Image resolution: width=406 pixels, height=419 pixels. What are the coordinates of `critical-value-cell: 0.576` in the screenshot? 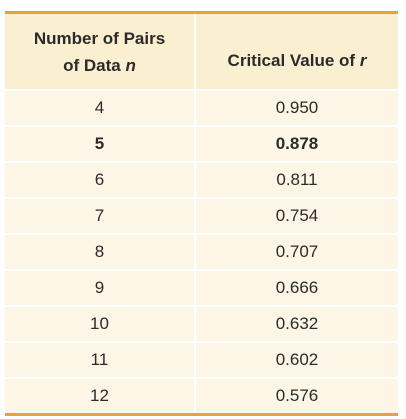 It's located at (296, 396).